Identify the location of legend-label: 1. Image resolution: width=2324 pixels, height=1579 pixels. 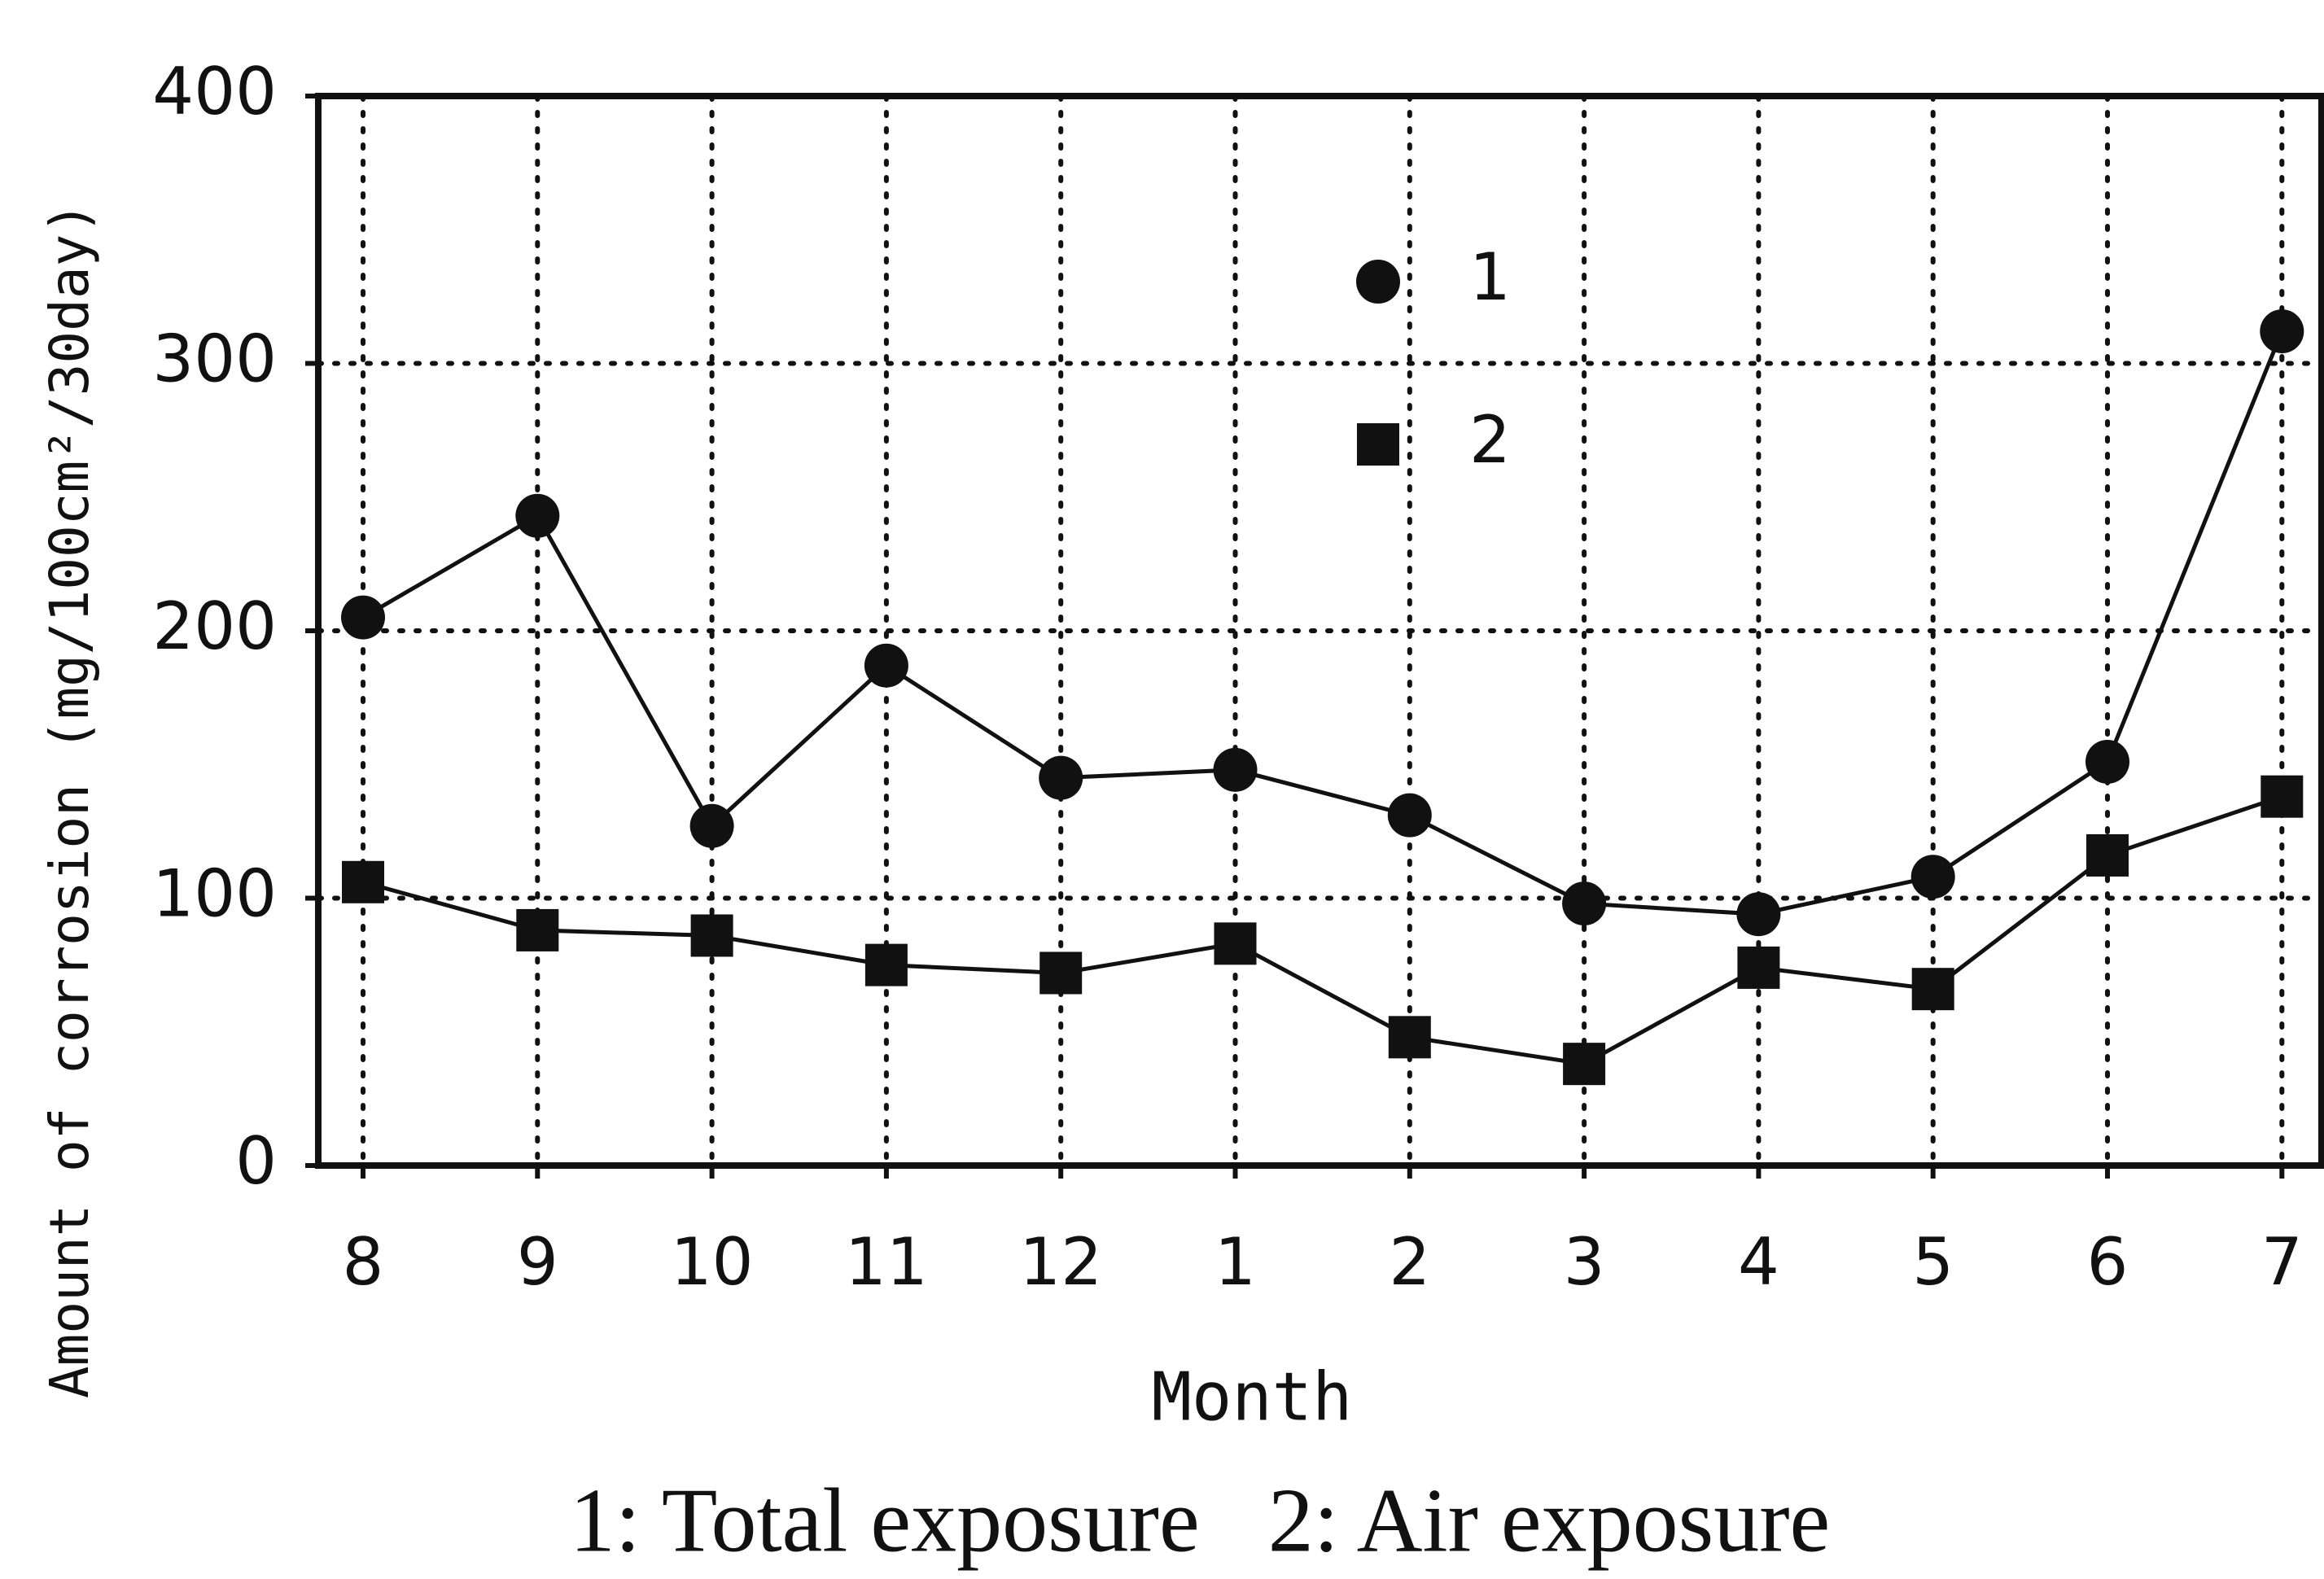
(1490, 277).